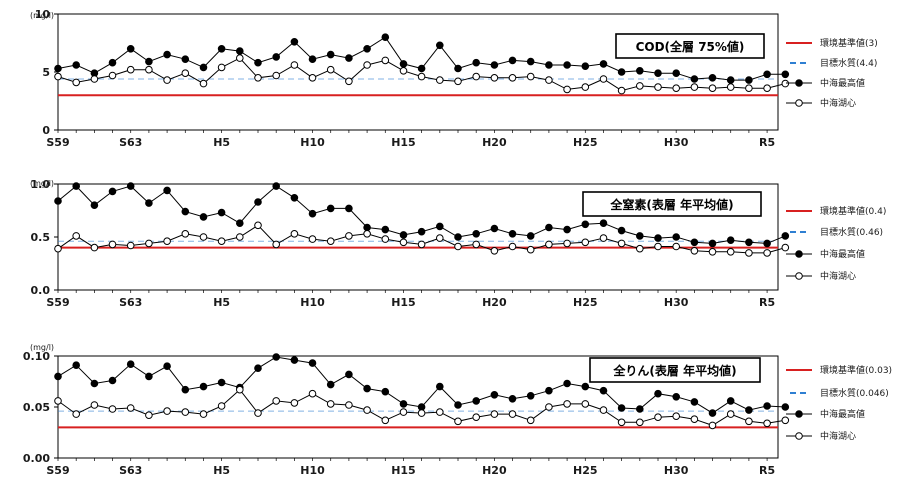  What do you see at coordinates (36, 458) in the screenshot?
I see `y-tick-label: 0.00` at bounding box center [36, 458].